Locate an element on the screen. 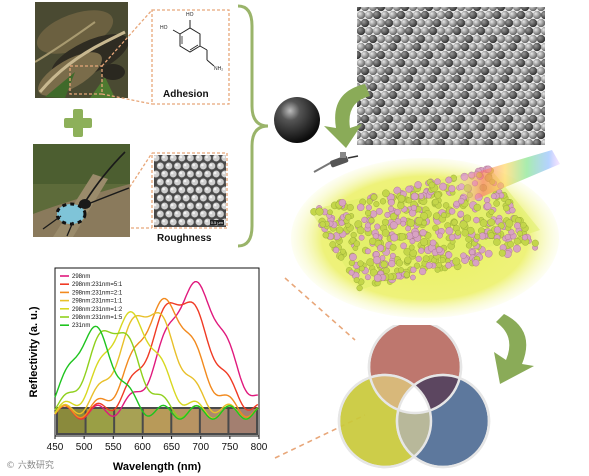  legend-entry: 298nm:231nm=2:1 is located at coordinates (97, 293).